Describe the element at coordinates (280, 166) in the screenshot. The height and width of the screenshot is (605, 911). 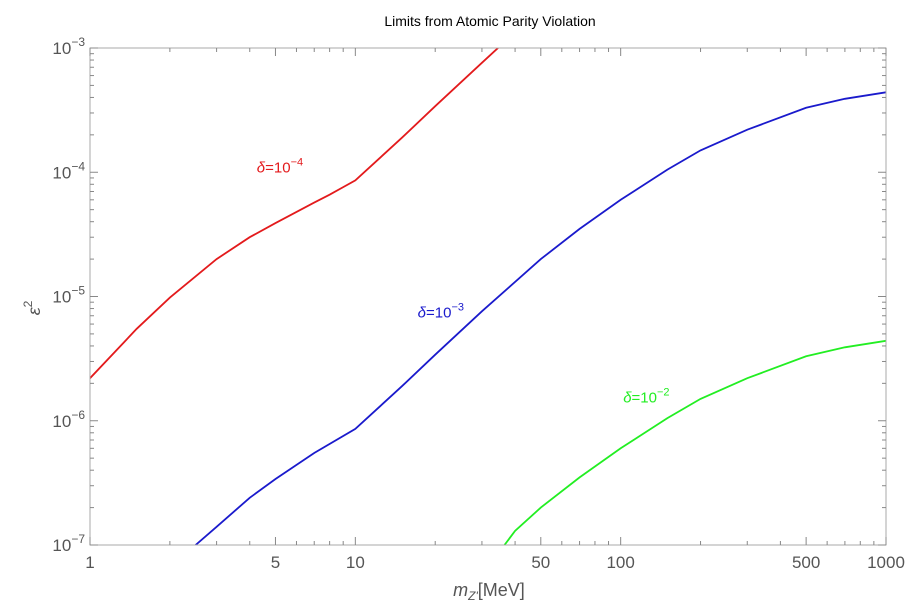
I see `series-label-1: δ=10−4` at that location.